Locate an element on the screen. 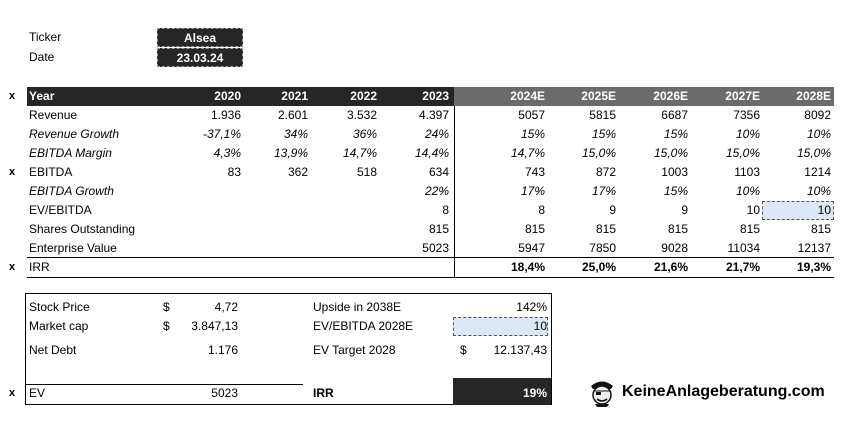 The height and width of the screenshot is (429, 860). cell-ebitda-margin-2028e: 15,0% is located at coordinates (813, 153).